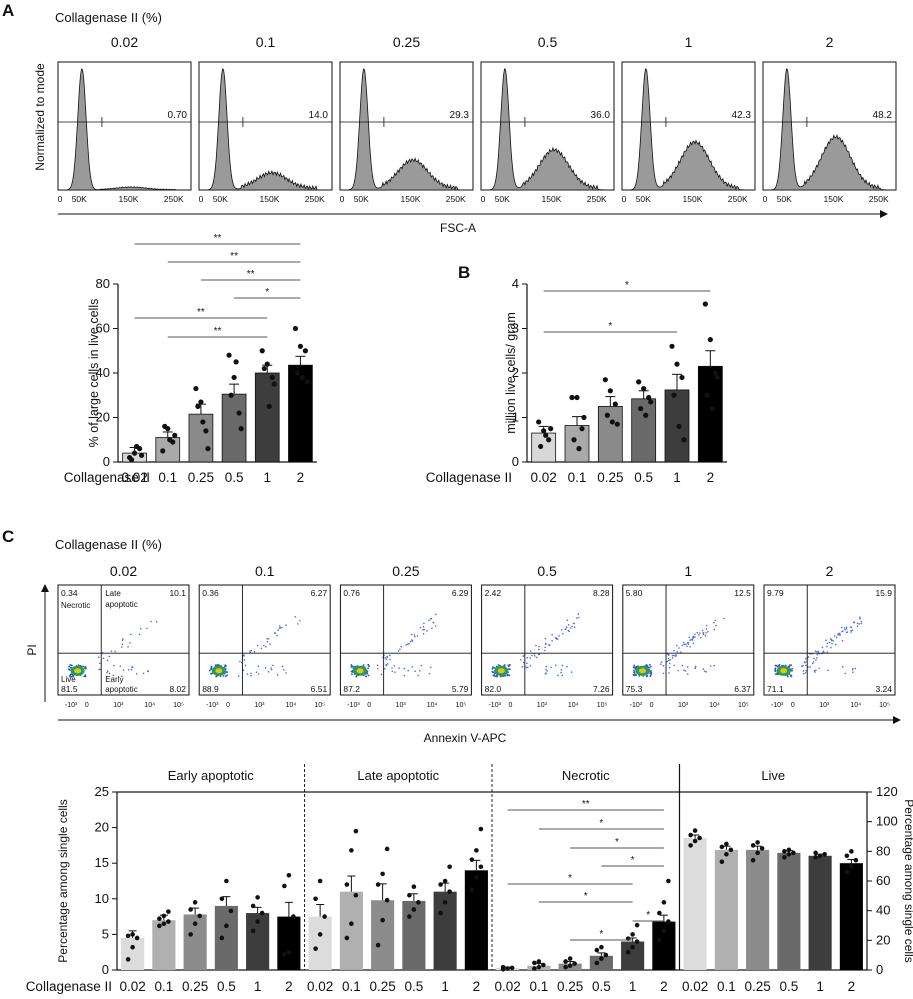  What do you see at coordinates (784, 199) in the screenshot?
I see `hist-x-tick: 50K` at bounding box center [784, 199].